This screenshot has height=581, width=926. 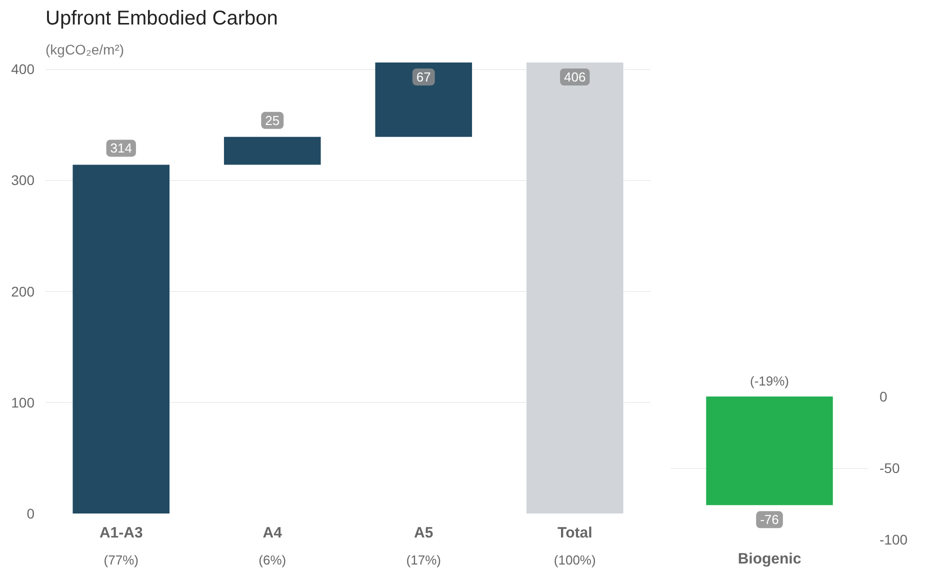 What do you see at coordinates (272, 120) in the screenshot?
I see `data-label: 25` at bounding box center [272, 120].